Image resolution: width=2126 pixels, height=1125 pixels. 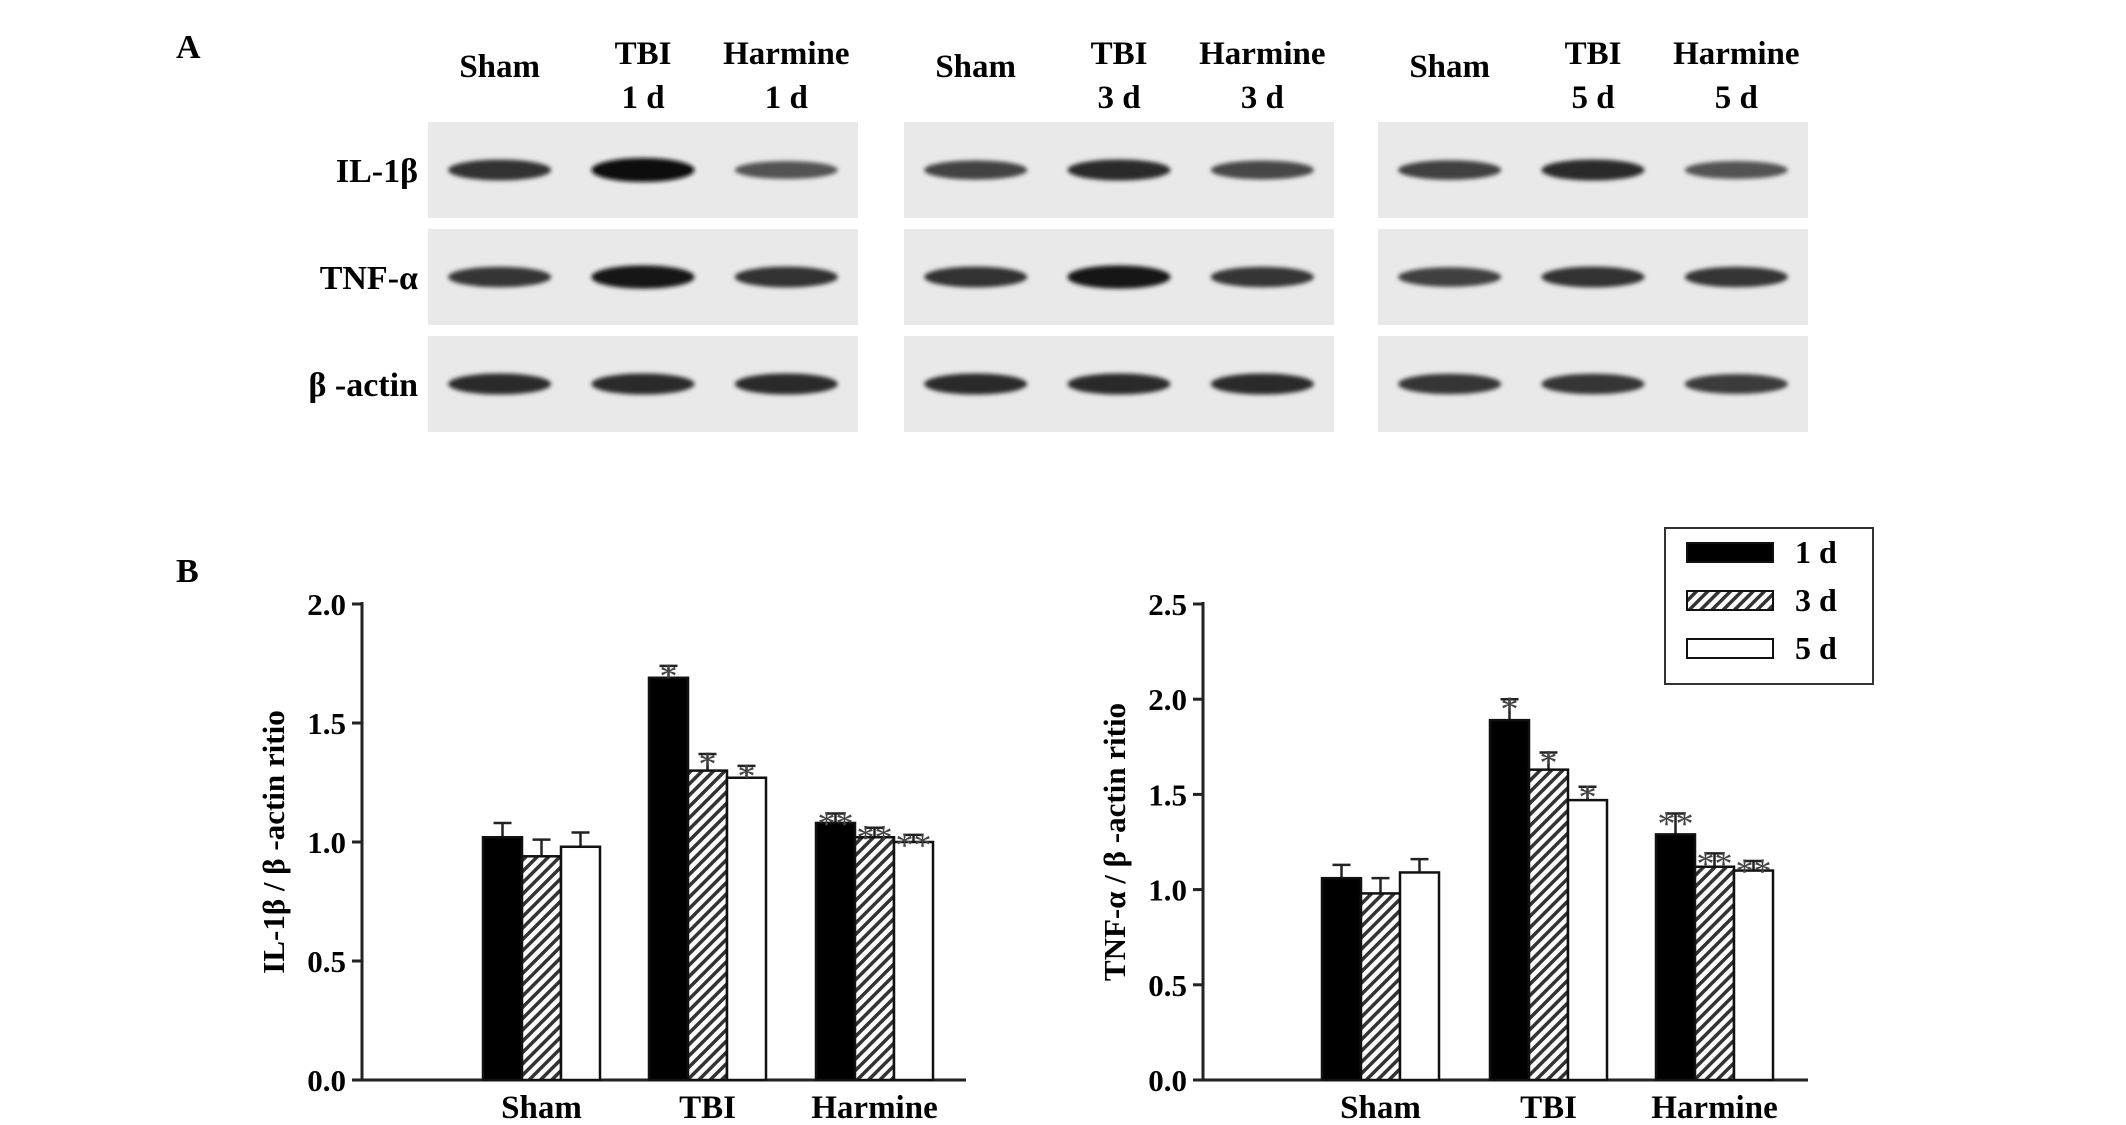 What do you see at coordinates (642, 98) in the screenshot?
I see `blot-column-sublabel: 1 d` at bounding box center [642, 98].